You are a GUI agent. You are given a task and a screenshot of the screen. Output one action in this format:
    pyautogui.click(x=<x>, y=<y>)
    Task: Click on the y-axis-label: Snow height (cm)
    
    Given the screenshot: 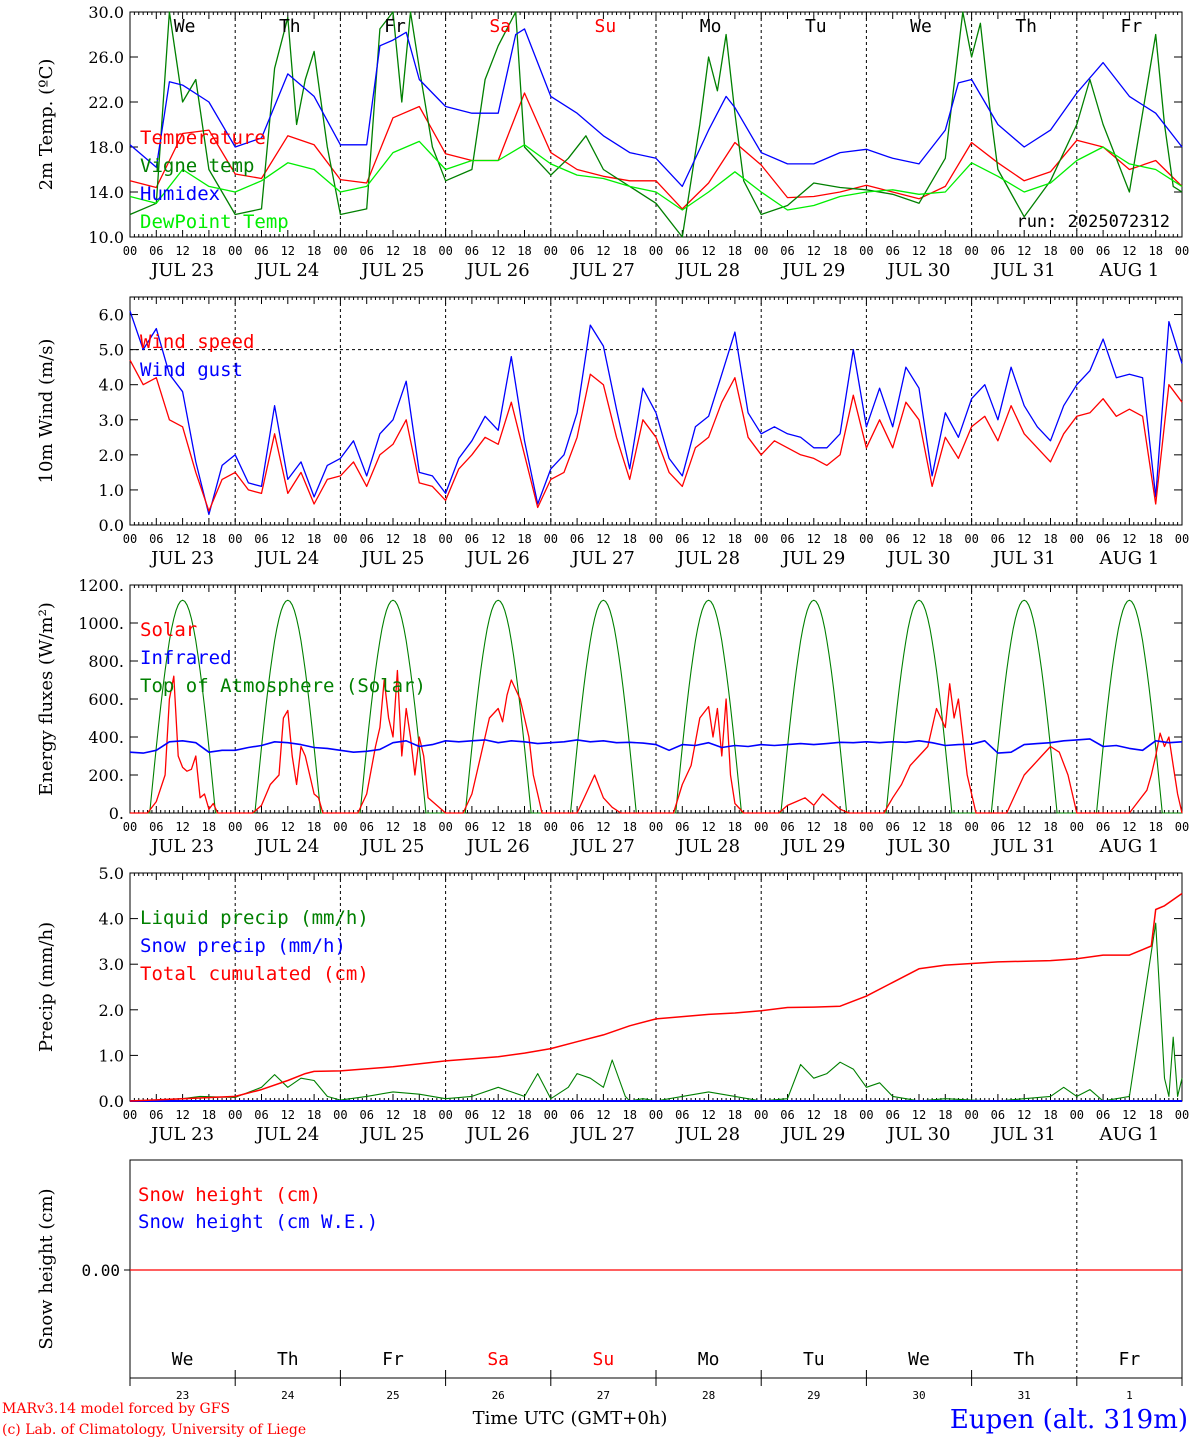 What is the action you would take?
    pyautogui.click(x=46, y=1268)
    